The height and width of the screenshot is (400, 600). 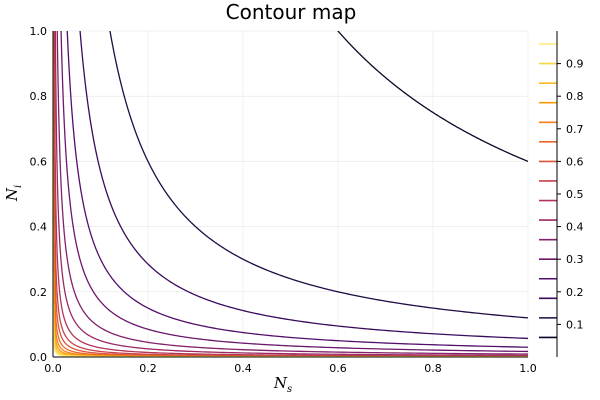 I want to click on x-tick-label: 1.0, so click(x=528, y=368).